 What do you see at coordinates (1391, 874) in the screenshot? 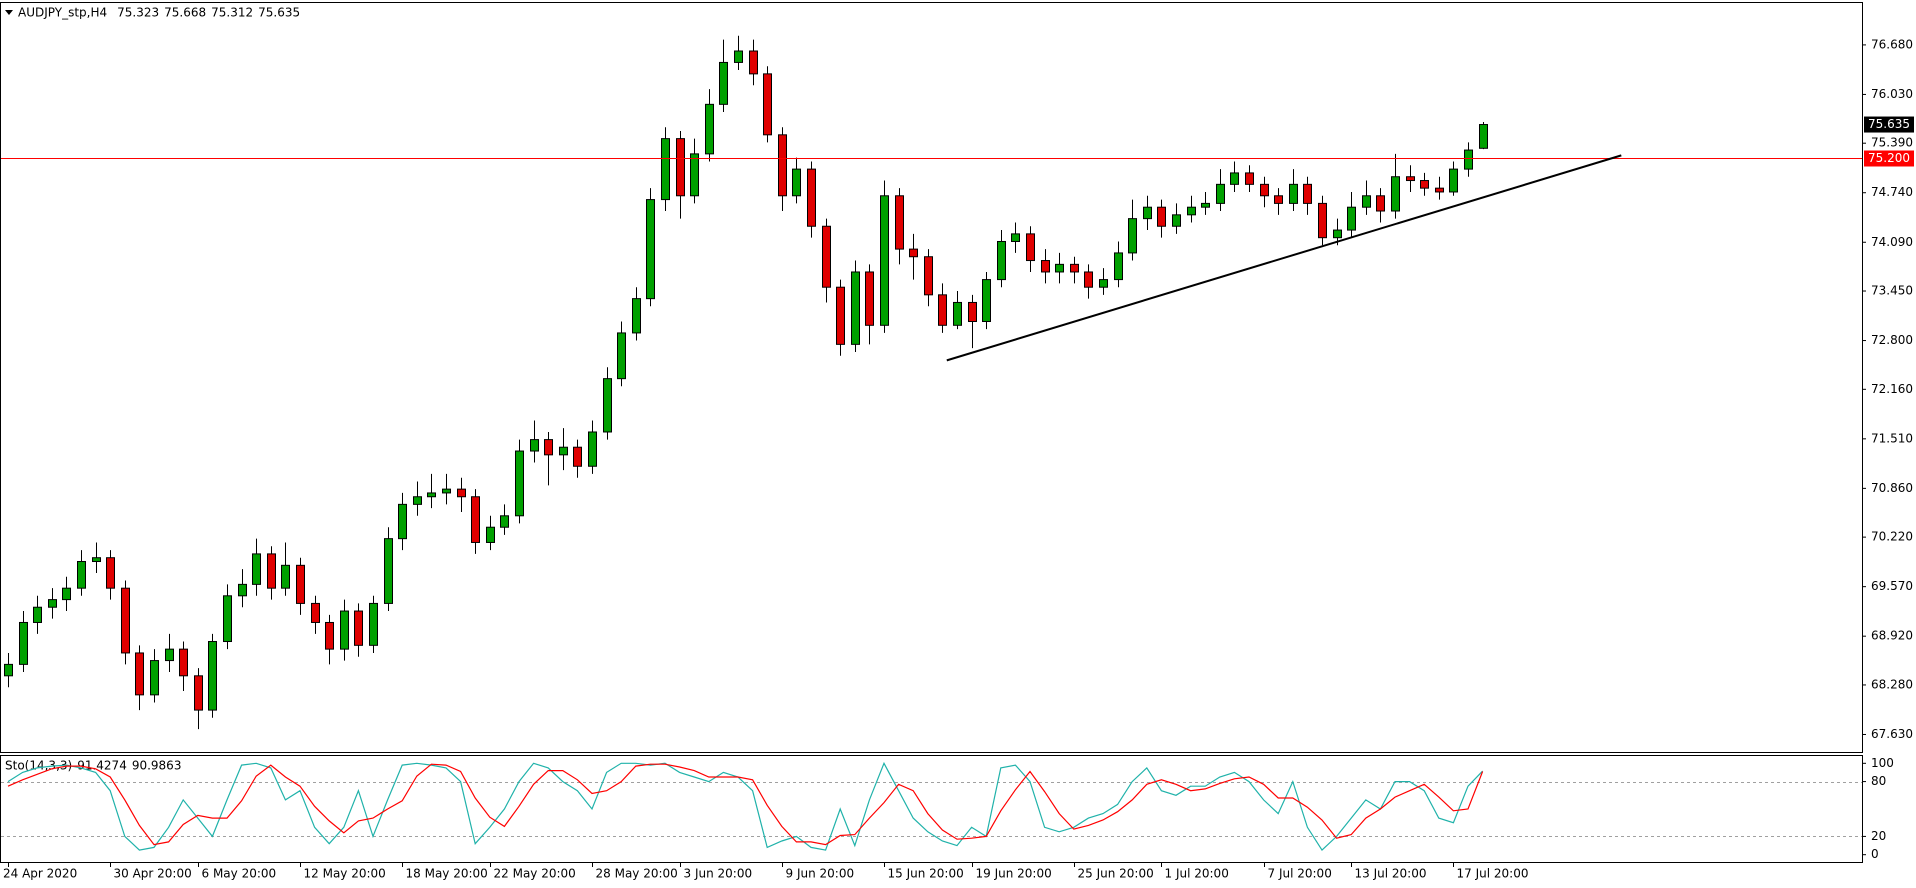
I see `x-tick-label: 13 Jul 20:00` at bounding box center [1391, 874].